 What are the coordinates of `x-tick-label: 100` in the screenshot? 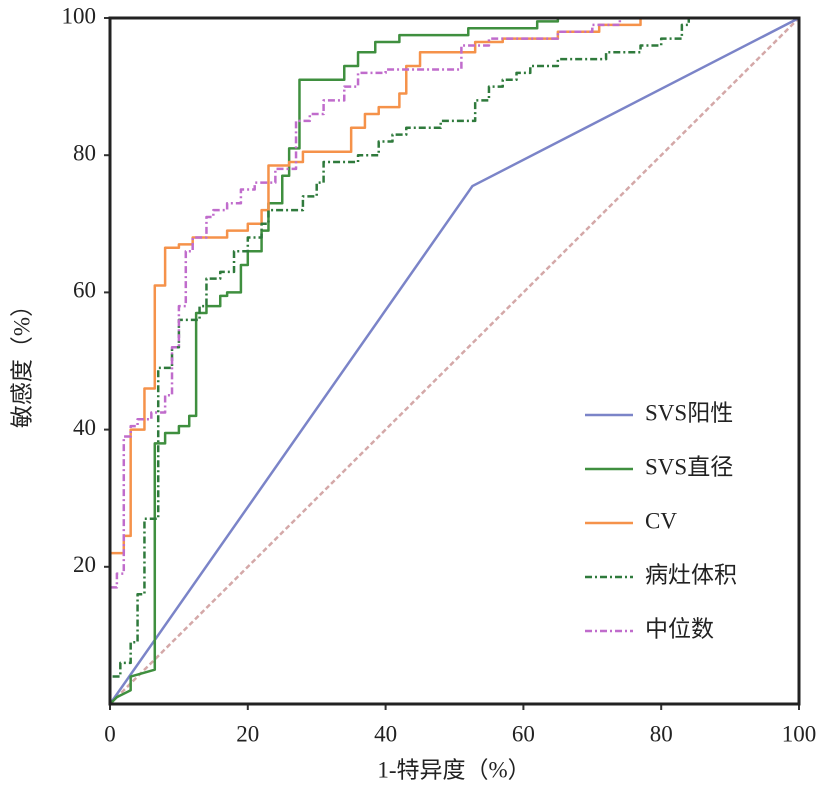 It's located at (799, 733).